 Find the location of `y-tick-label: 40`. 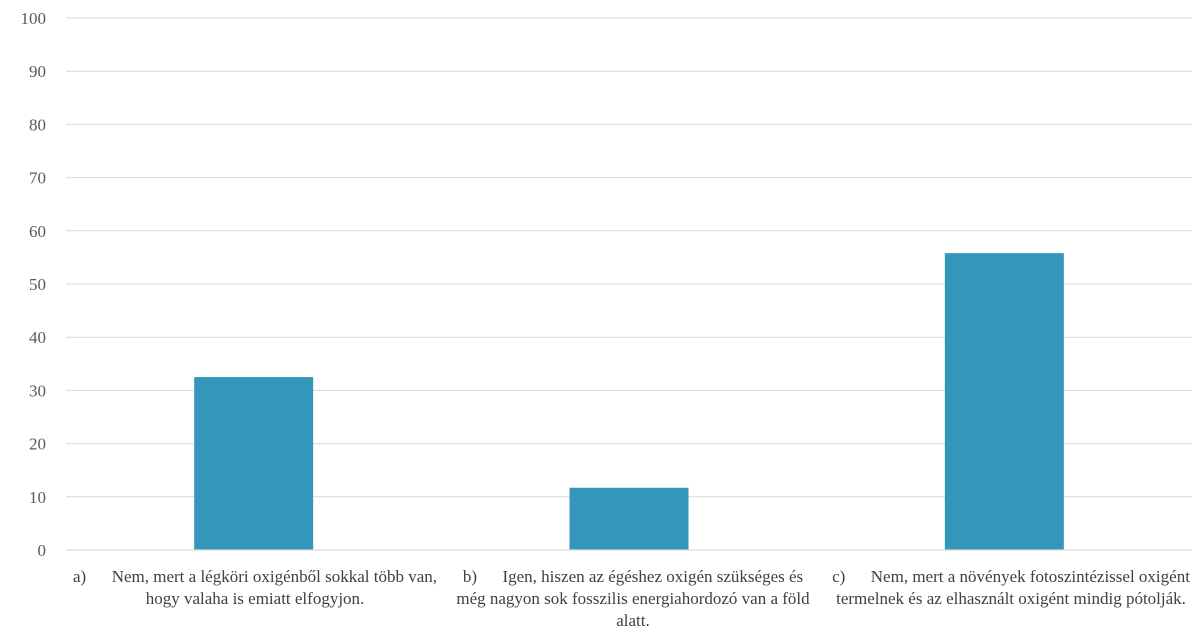

y-tick-label: 40 is located at coordinates (37, 337).